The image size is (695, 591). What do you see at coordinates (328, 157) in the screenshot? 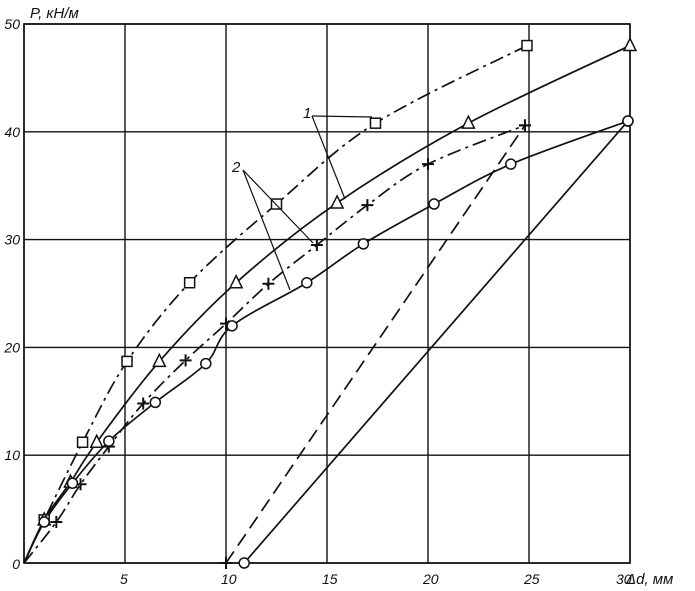
I see `callout-1-leader-b` at bounding box center [328, 157].